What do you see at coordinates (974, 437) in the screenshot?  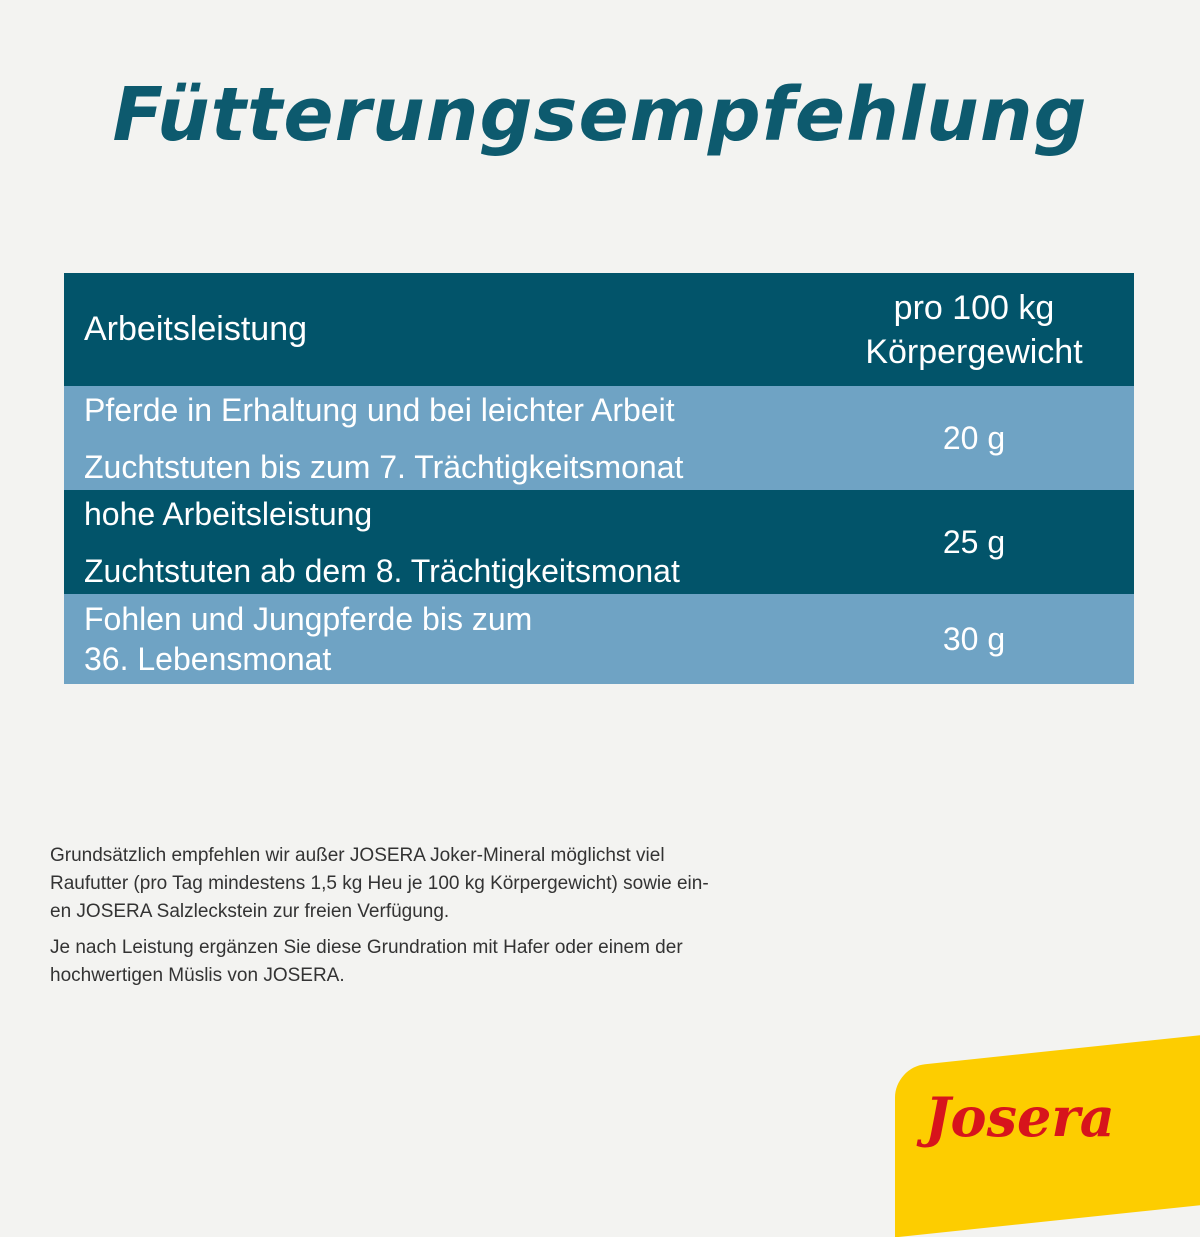 I see `row-amount: 20 g` at bounding box center [974, 437].